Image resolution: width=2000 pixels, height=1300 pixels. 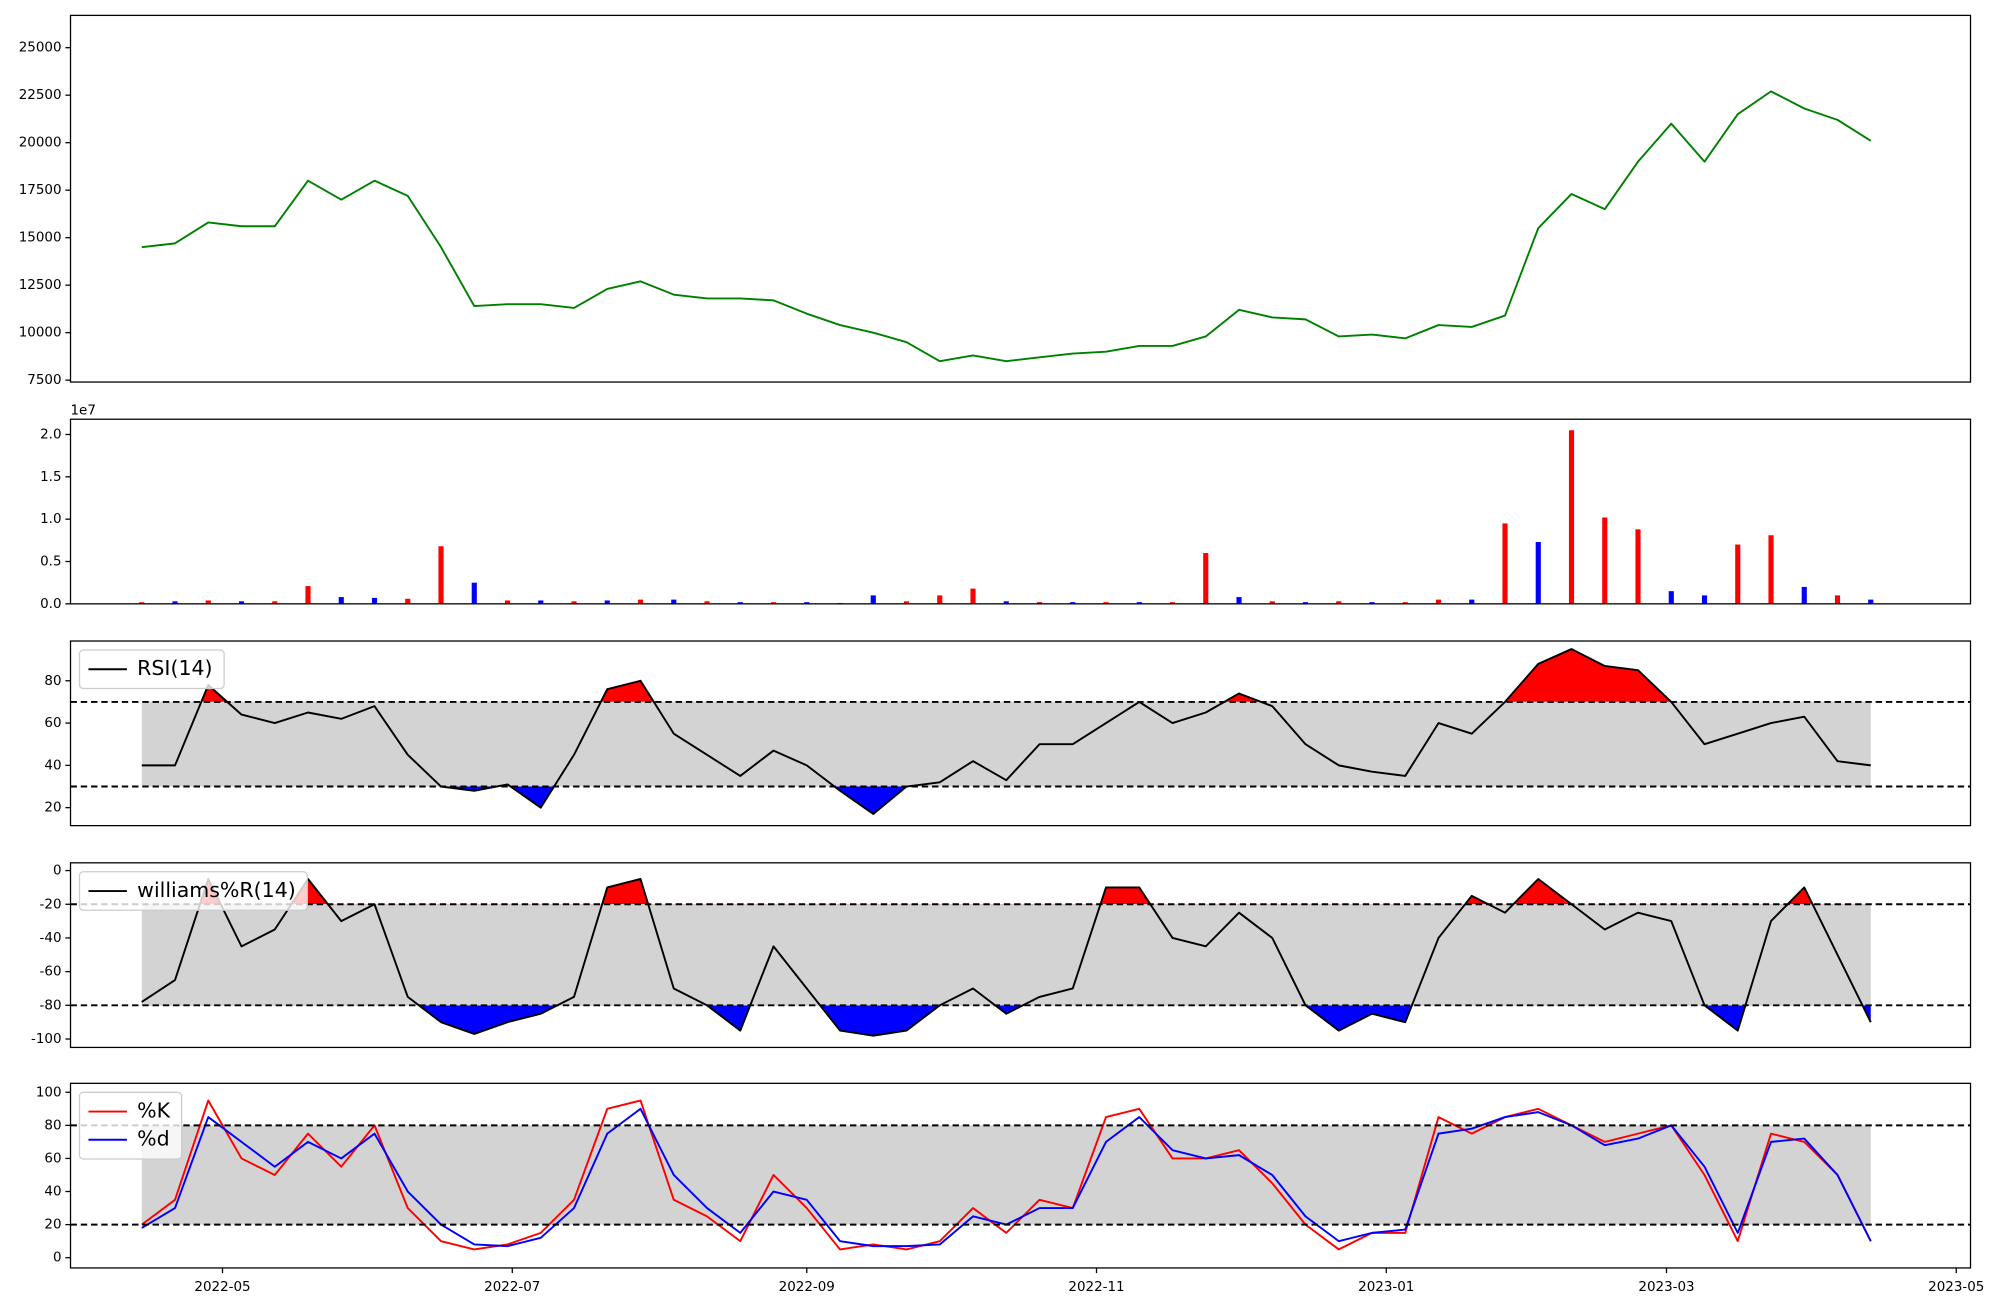 What do you see at coordinates (50, 434) in the screenshot?
I see `y-tick-label: 2.0` at bounding box center [50, 434].